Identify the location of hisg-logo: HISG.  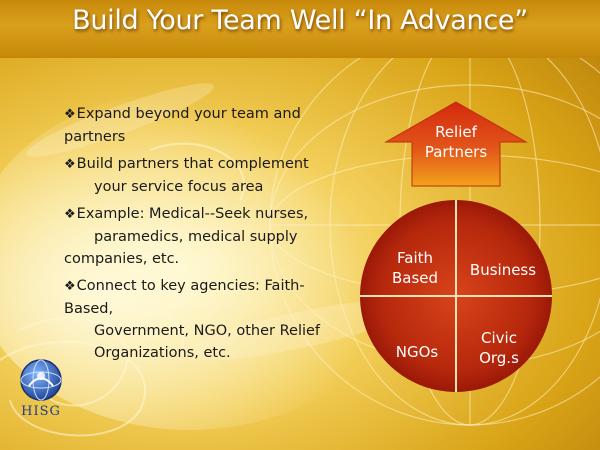
(41, 396).